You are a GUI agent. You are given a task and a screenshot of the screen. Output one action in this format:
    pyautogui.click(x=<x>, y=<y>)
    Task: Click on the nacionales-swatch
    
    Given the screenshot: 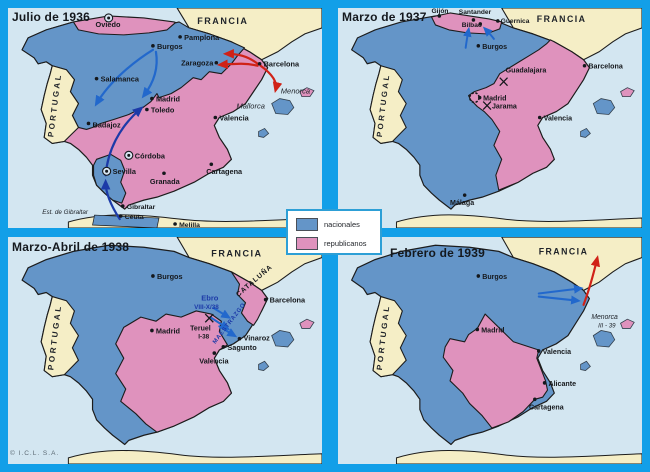 What is the action you would take?
    pyautogui.click(x=307, y=224)
    